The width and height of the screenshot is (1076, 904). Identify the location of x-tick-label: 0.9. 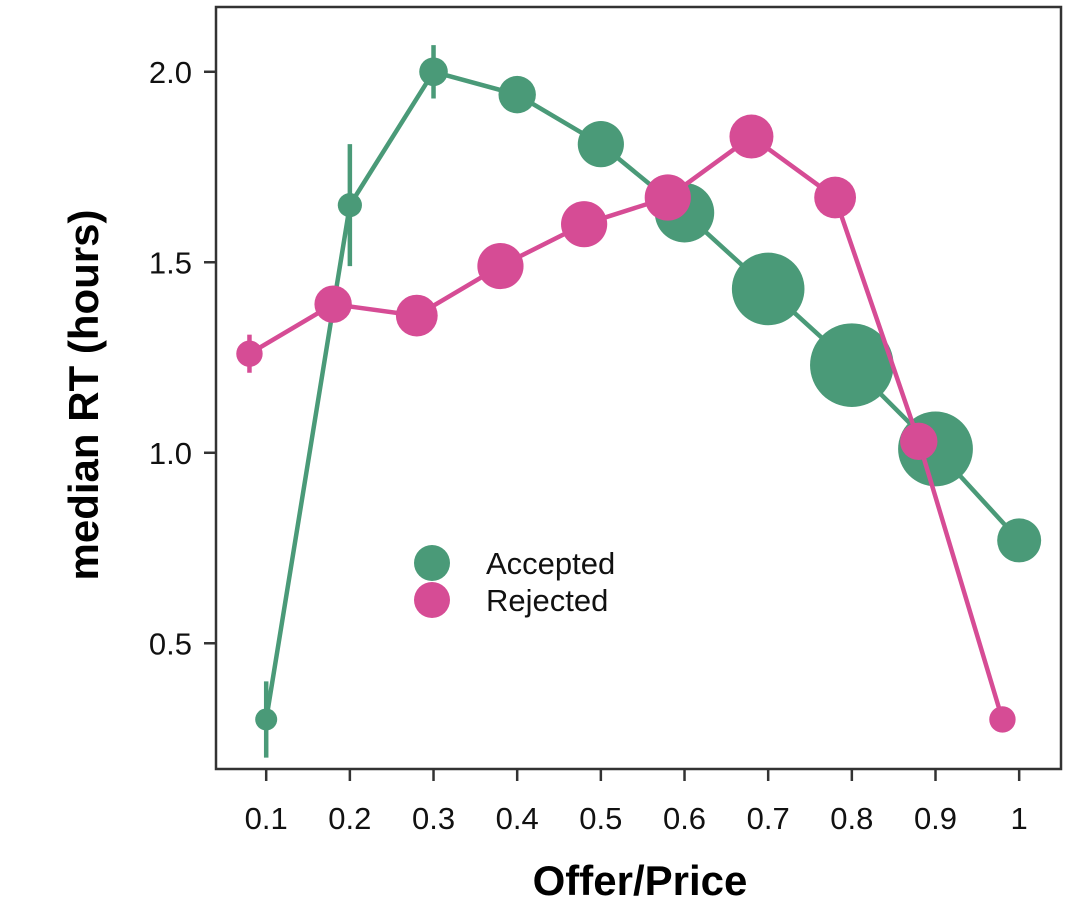
(935, 818).